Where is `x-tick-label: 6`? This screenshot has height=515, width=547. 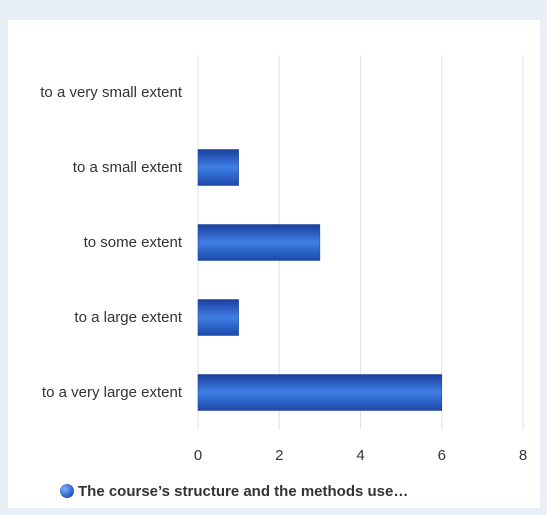
x-tick-label: 6 is located at coordinates (442, 455).